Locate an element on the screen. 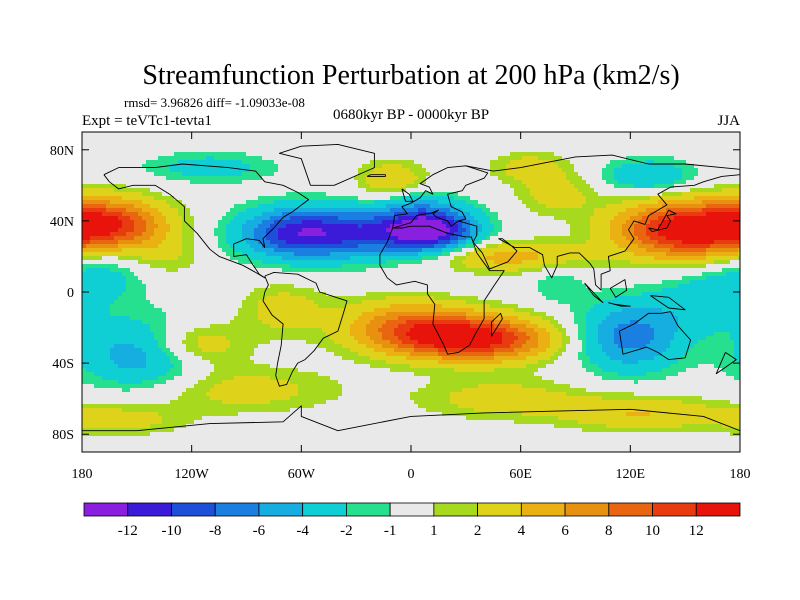 The width and height of the screenshot is (800, 600). y-tick-label: 80S is located at coordinates (63, 435).